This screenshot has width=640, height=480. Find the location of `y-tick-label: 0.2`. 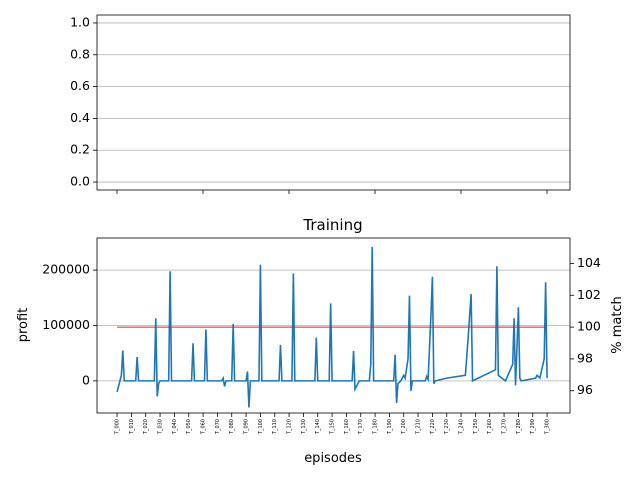

y-tick-label: 0.2 is located at coordinates (80, 149).